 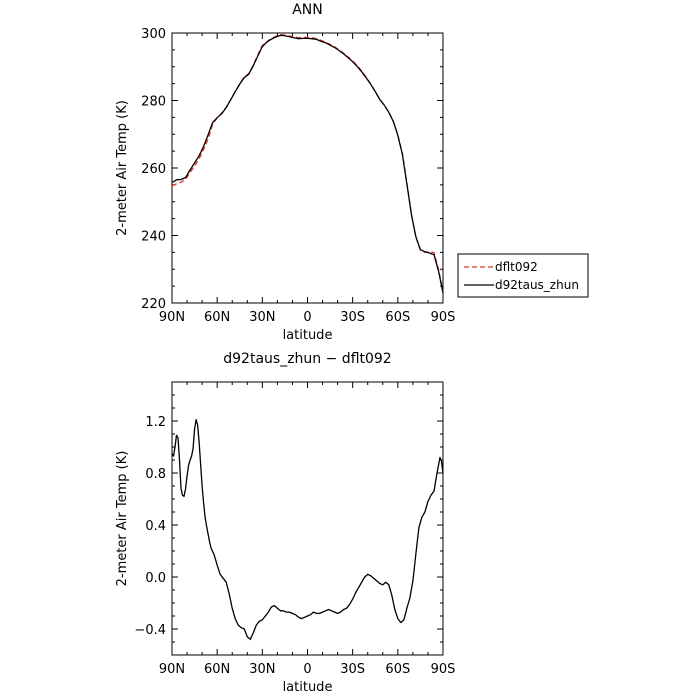 What do you see at coordinates (307, 359) in the screenshot?
I see `chart-title: d92taus_zhun − dflt092` at bounding box center [307, 359].